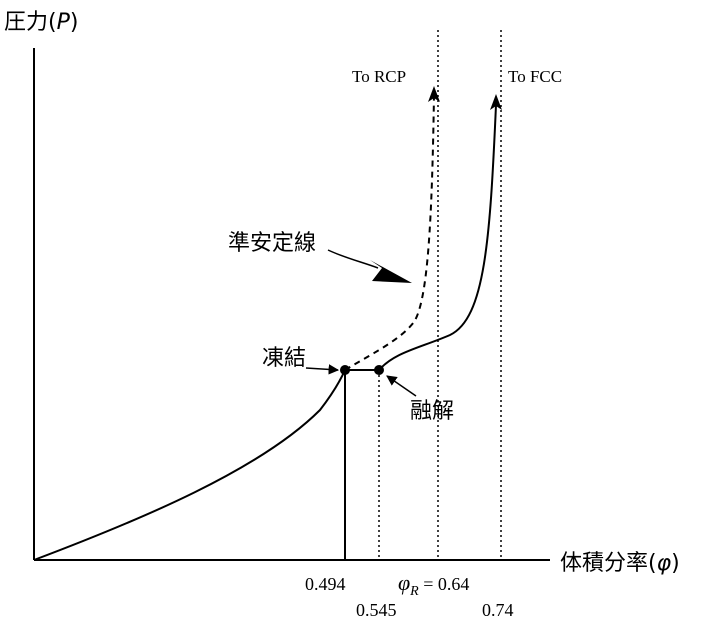 Image resolution: width=701 pixels, height=626 pixels. What do you see at coordinates (437, 237) in the screenshot?
I see `crystal-branch-curve` at bounding box center [437, 237].